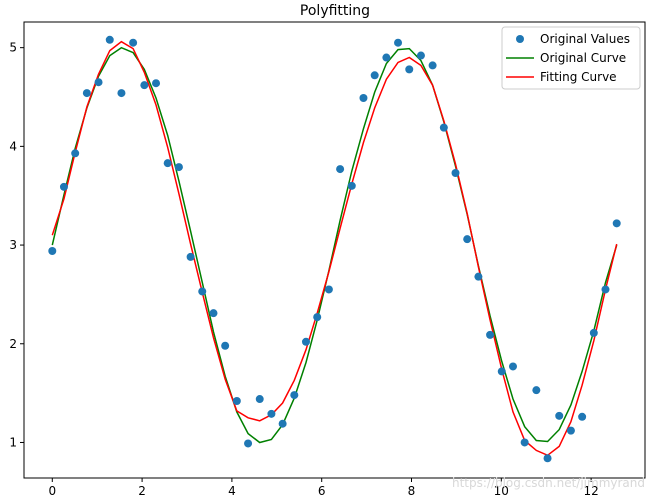  I want to click on legend-label-original-values: Original Values, so click(585, 39).